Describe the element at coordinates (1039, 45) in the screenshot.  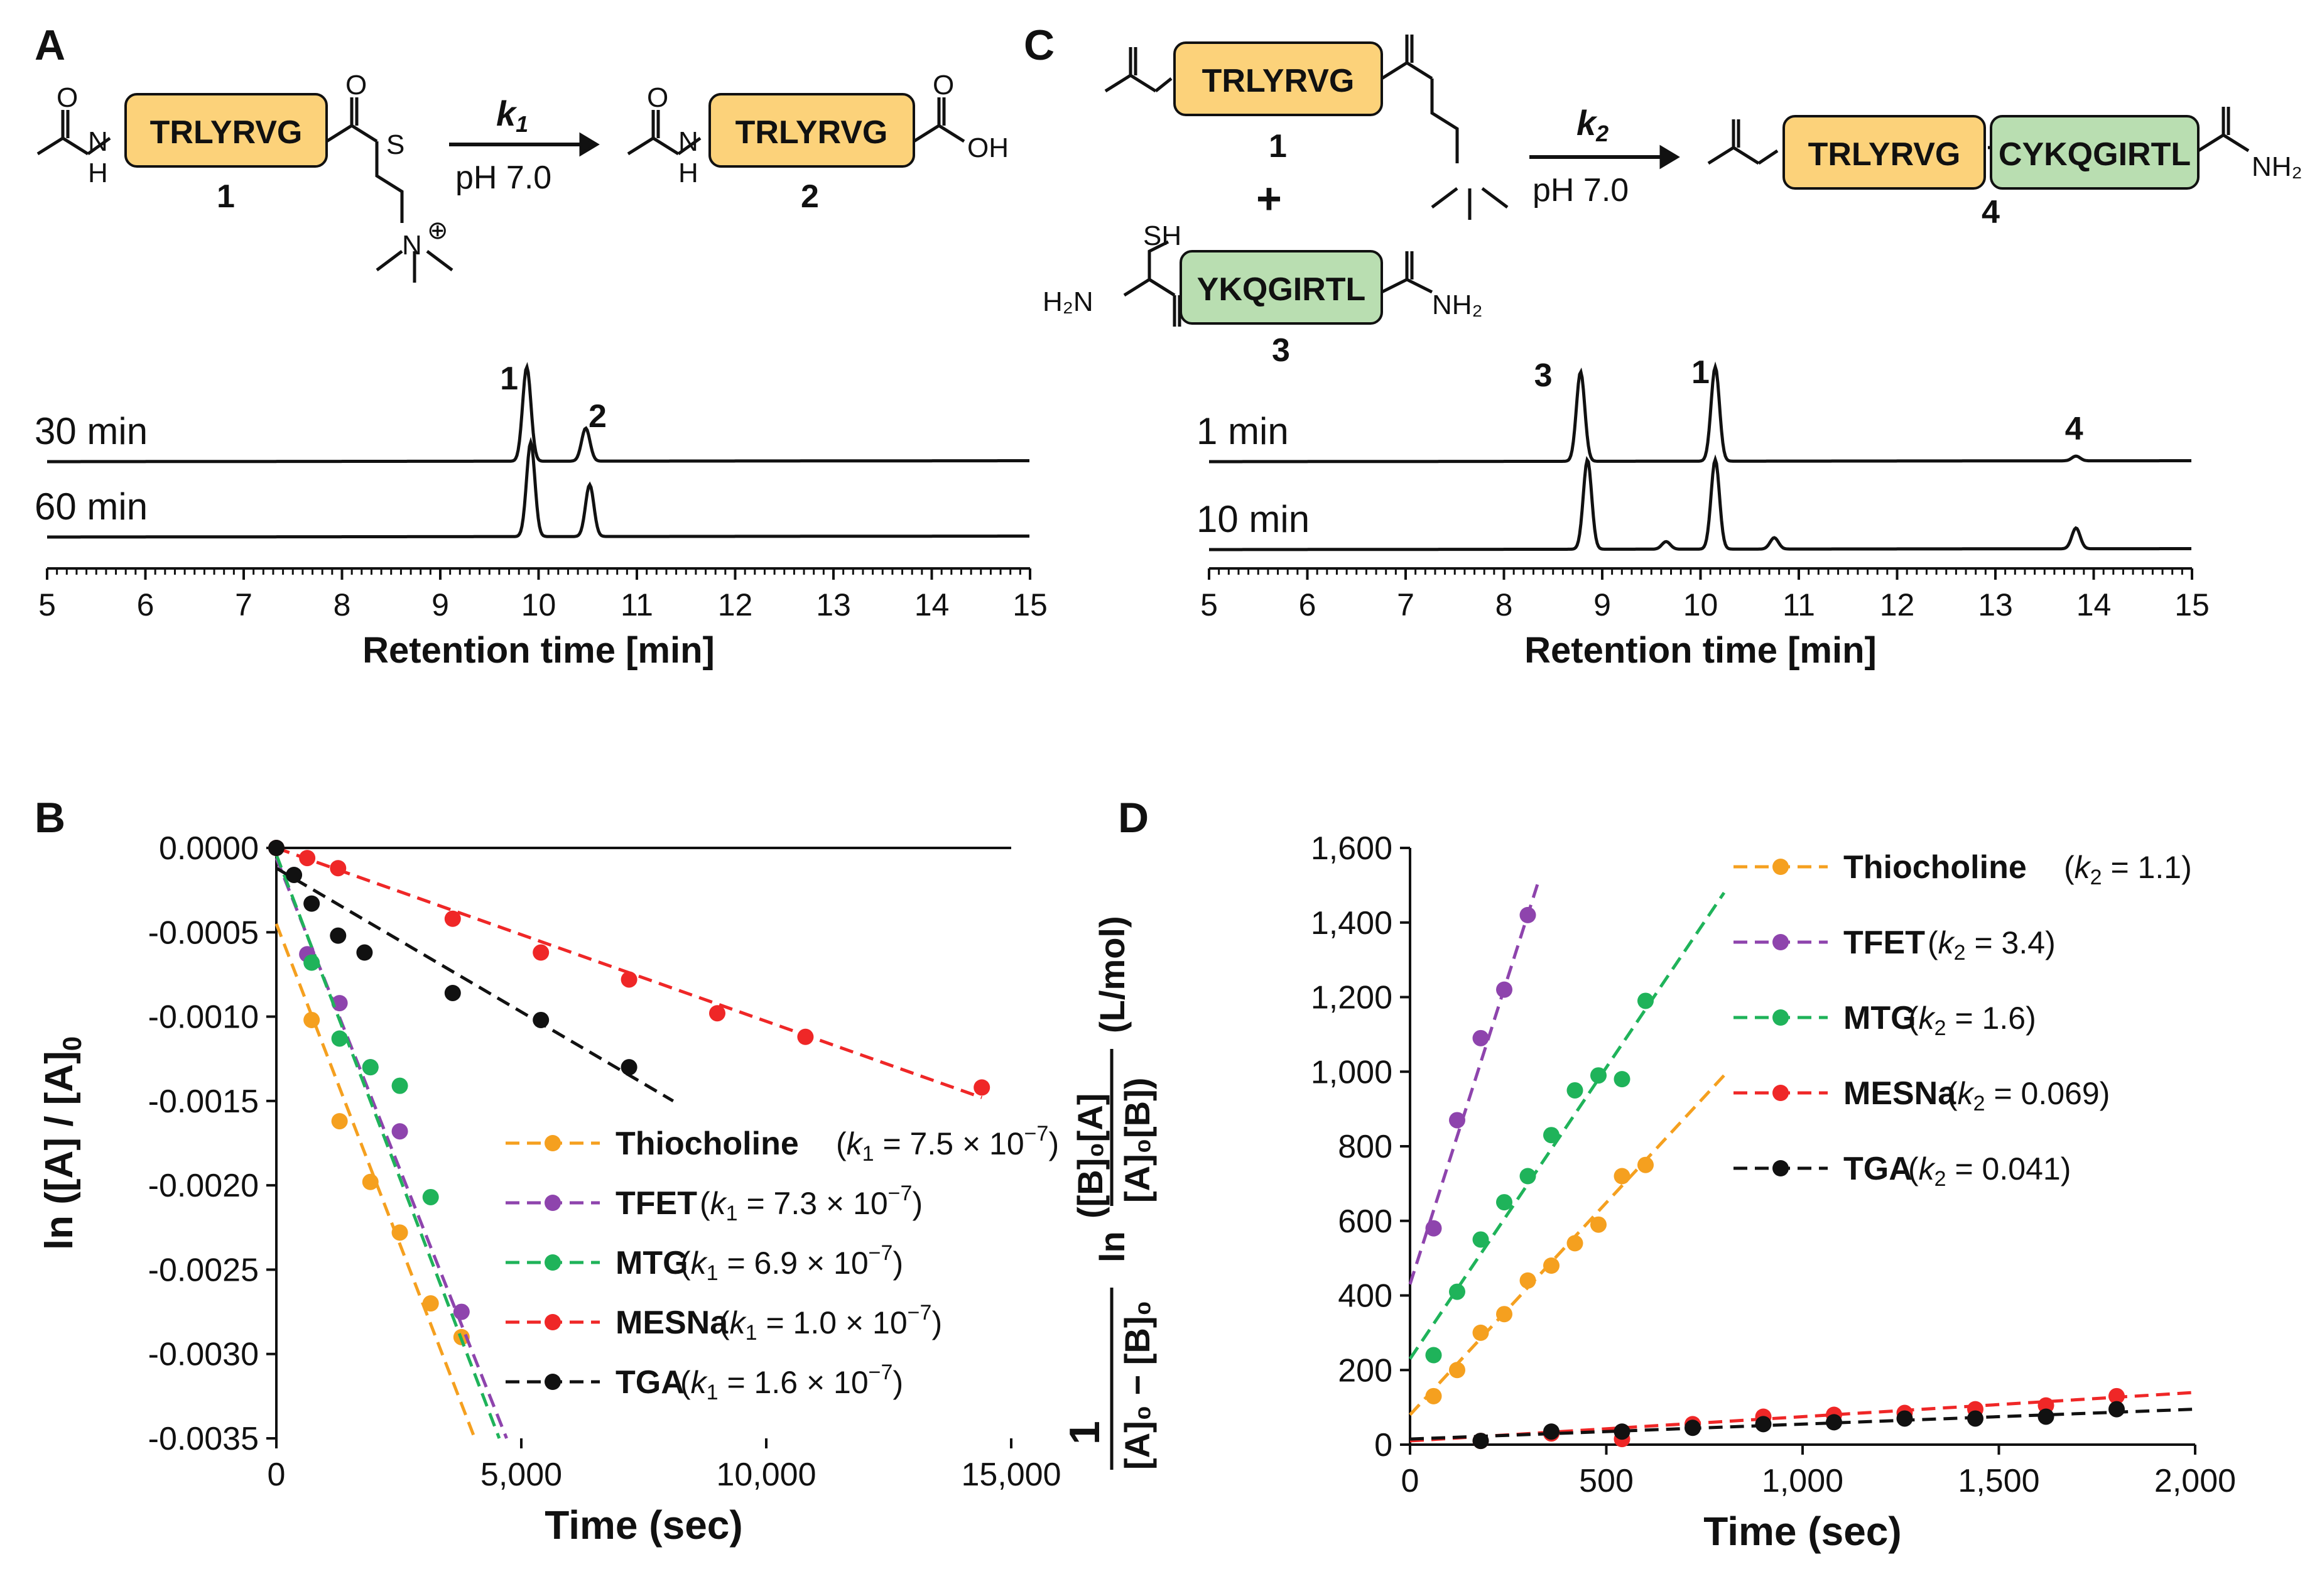
I see `panel-letter-c: C` at that location.